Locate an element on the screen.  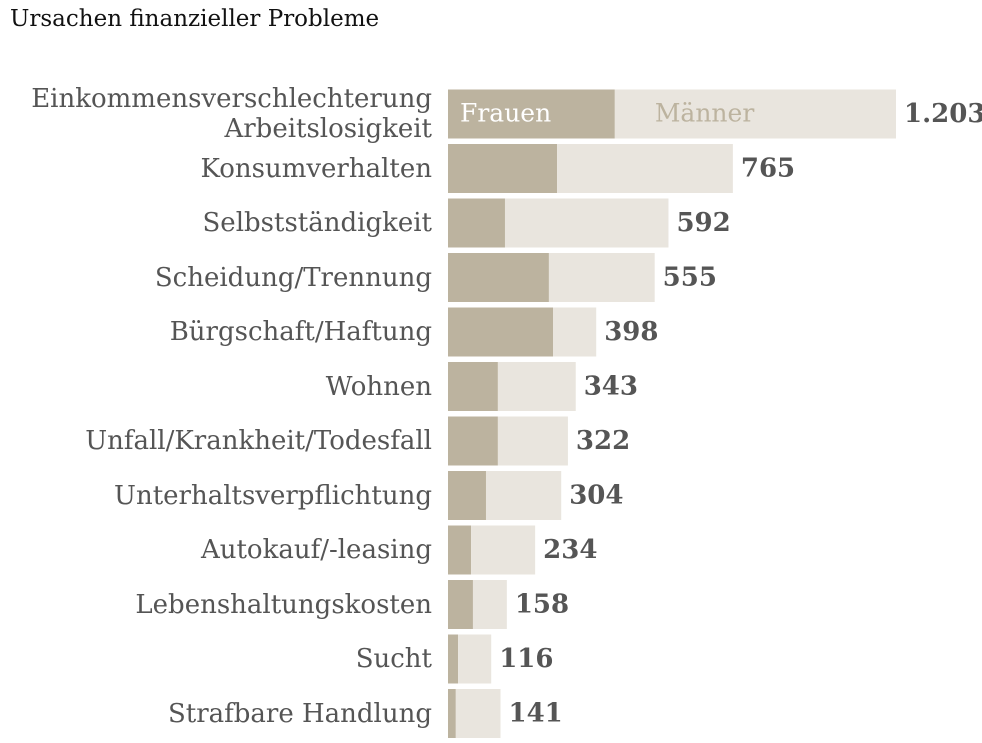
category-label: Scheidung/Trennung is located at coordinates (293, 277).